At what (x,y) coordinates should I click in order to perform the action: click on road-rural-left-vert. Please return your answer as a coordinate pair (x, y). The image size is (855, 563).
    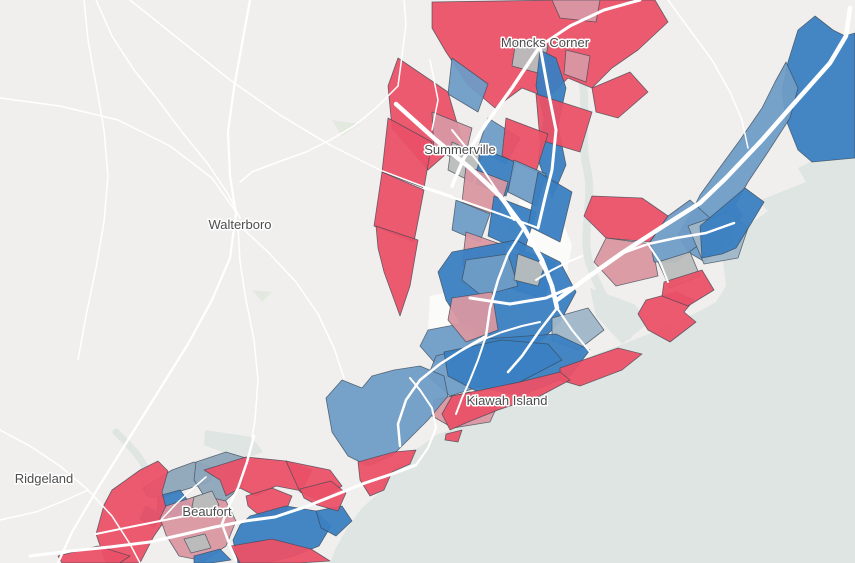
    Looking at the image, I should click on (93, 180).